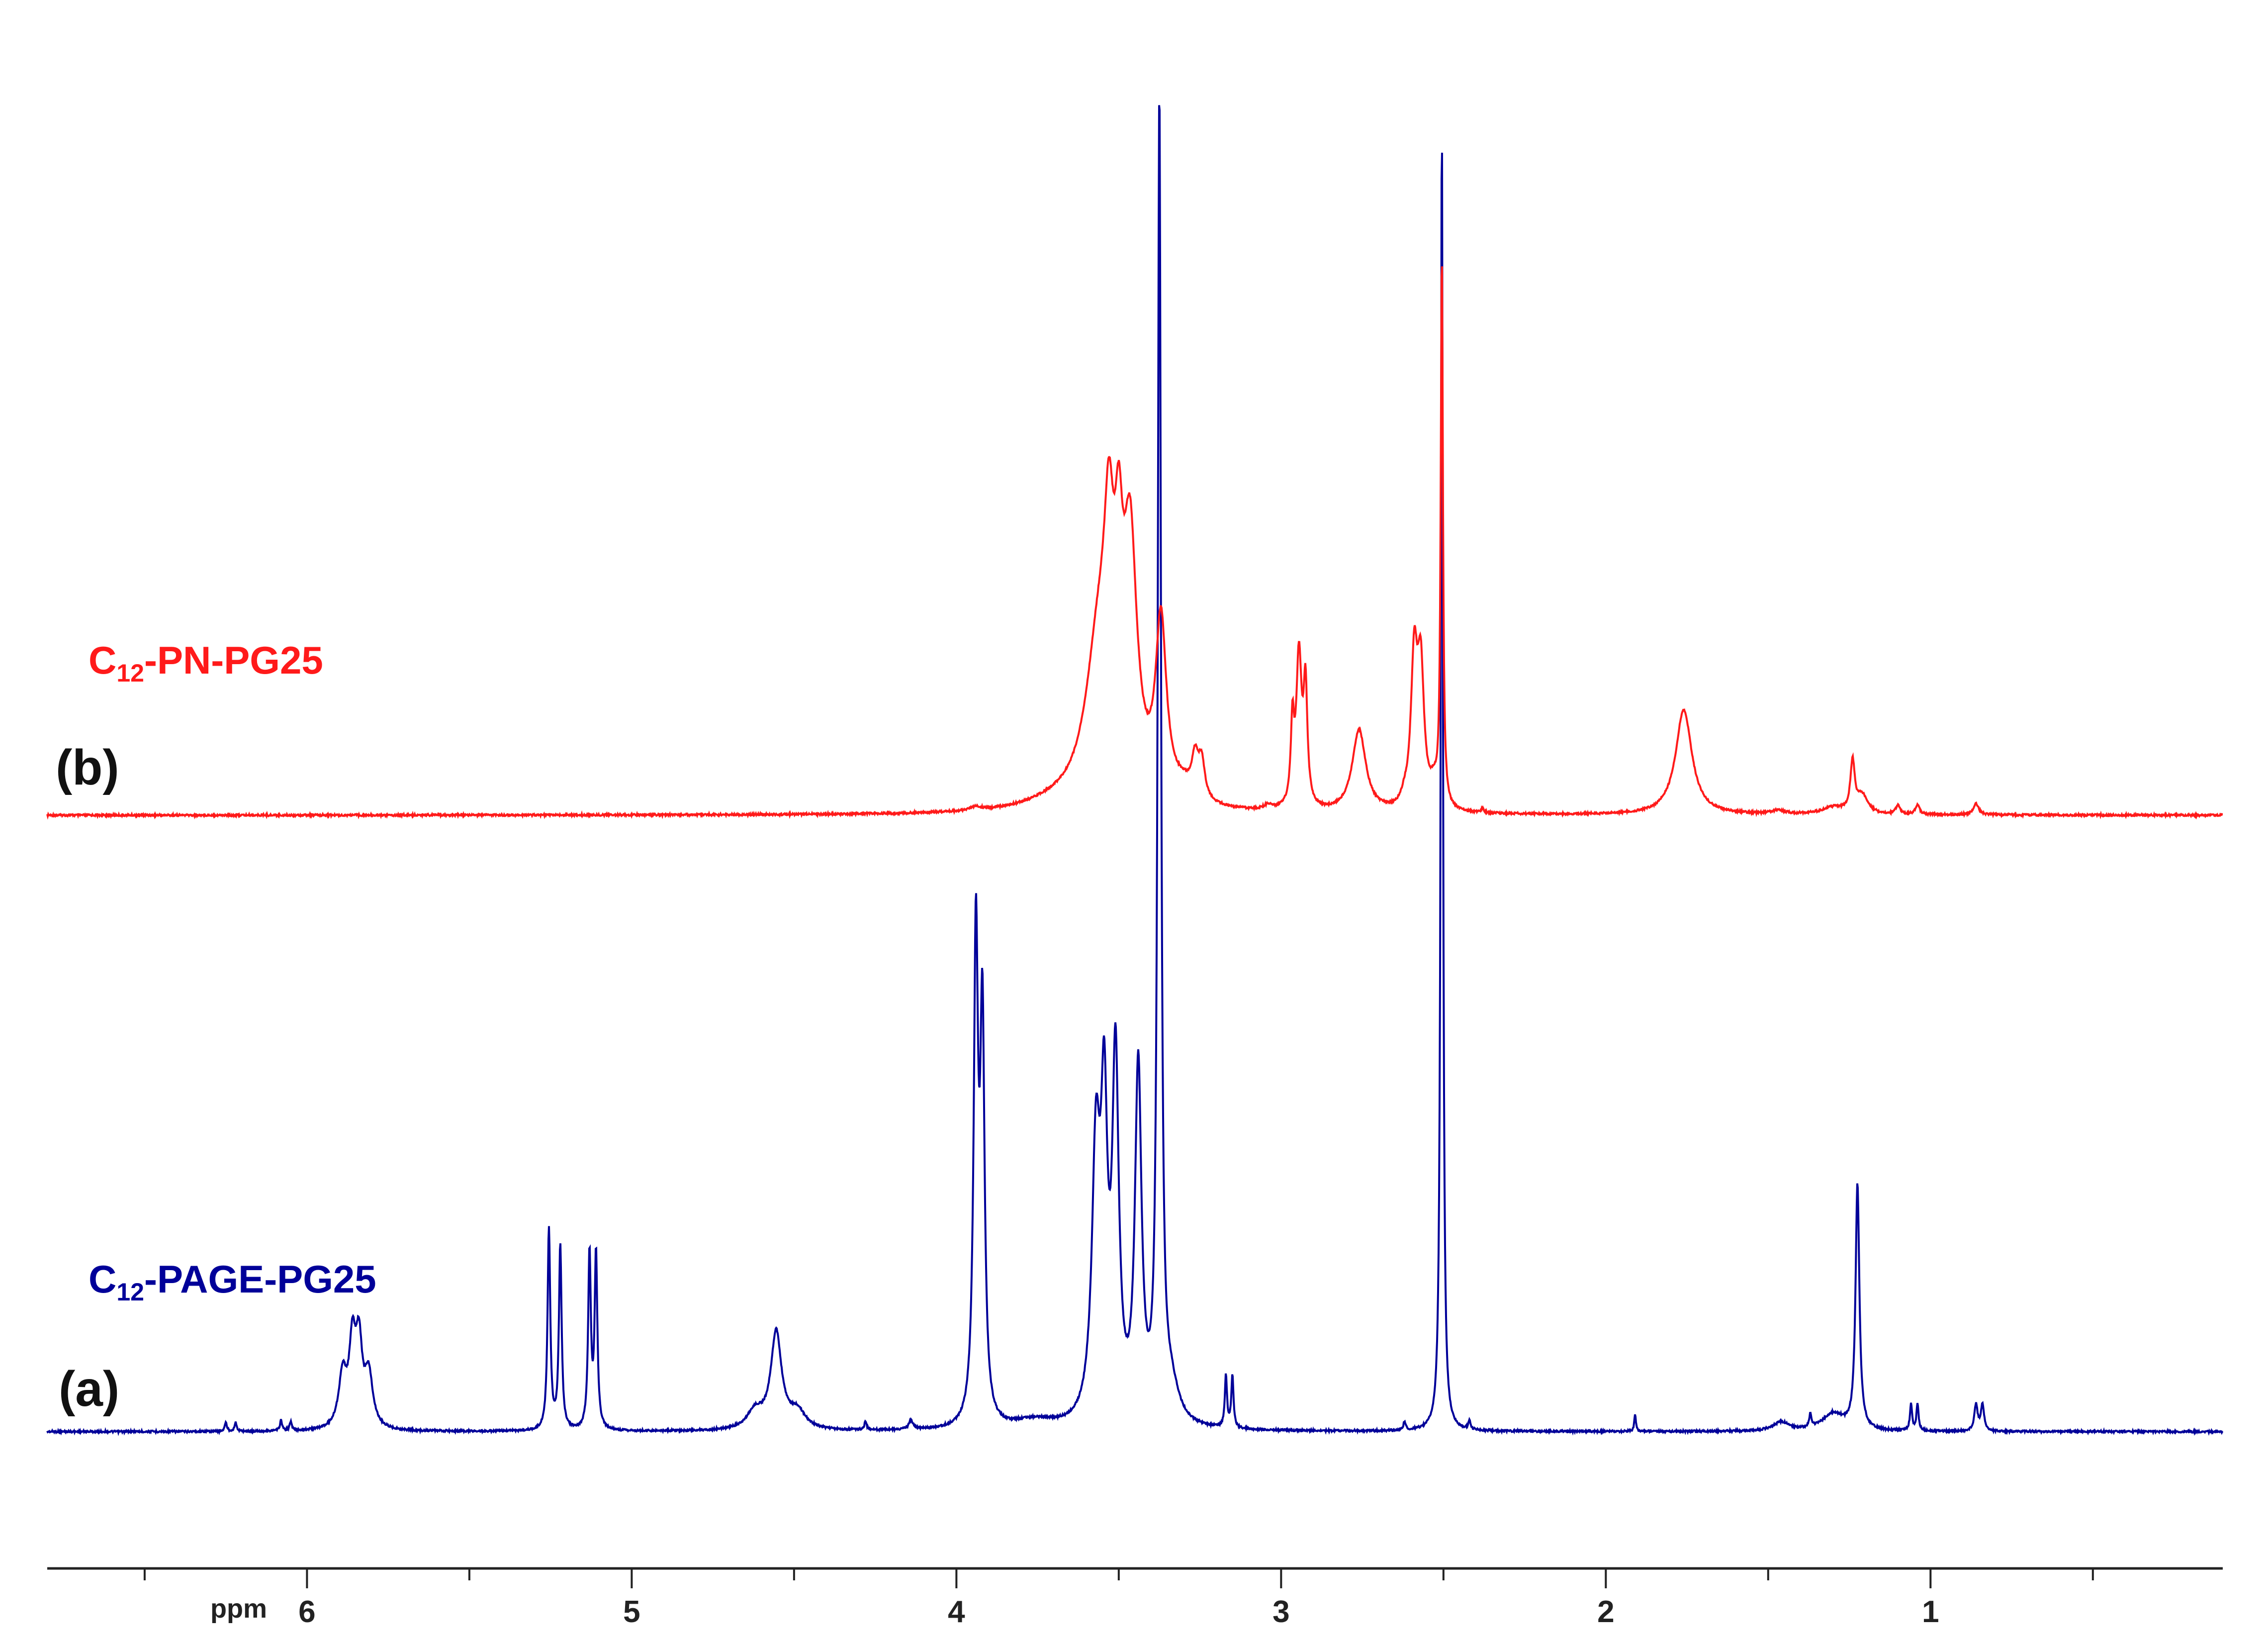  What do you see at coordinates (307, 1612) in the screenshot?
I see `tick-label-0: 6` at bounding box center [307, 1612].